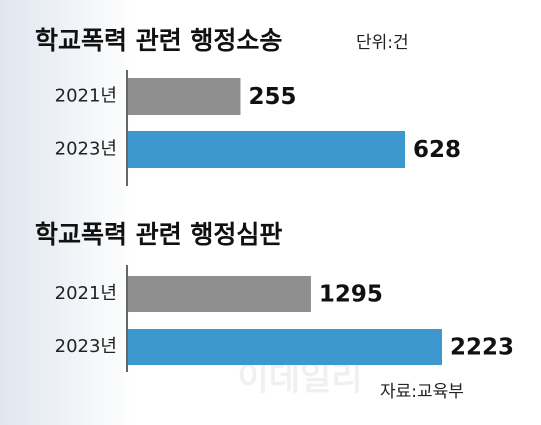  I want to click on chart-subtitle: 단위:건, so click(382, 43).